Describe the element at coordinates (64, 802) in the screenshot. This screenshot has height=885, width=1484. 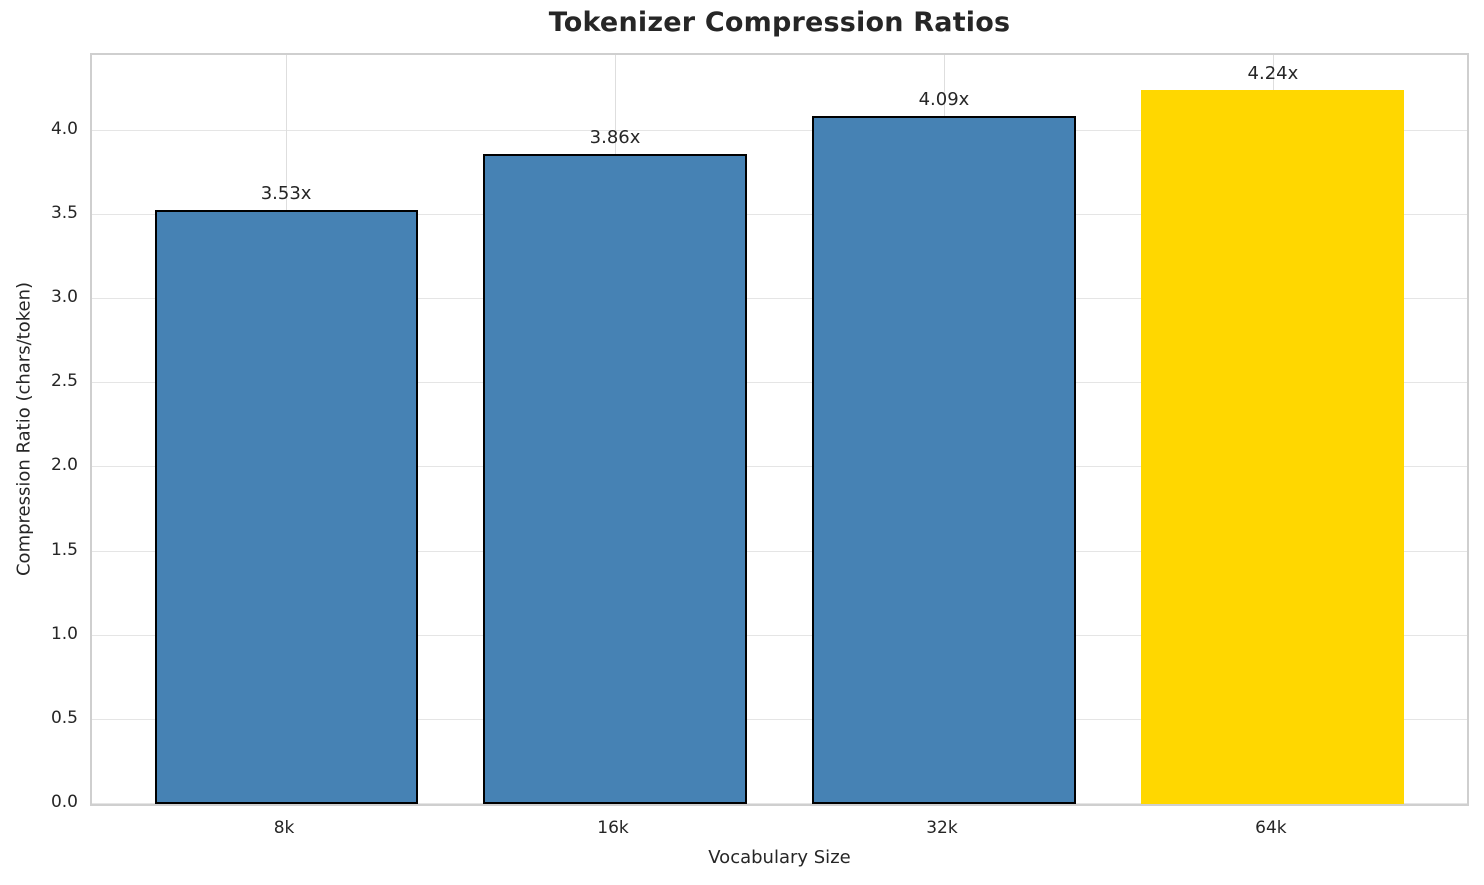
I see `y-tick-label: 0.0` at that location.